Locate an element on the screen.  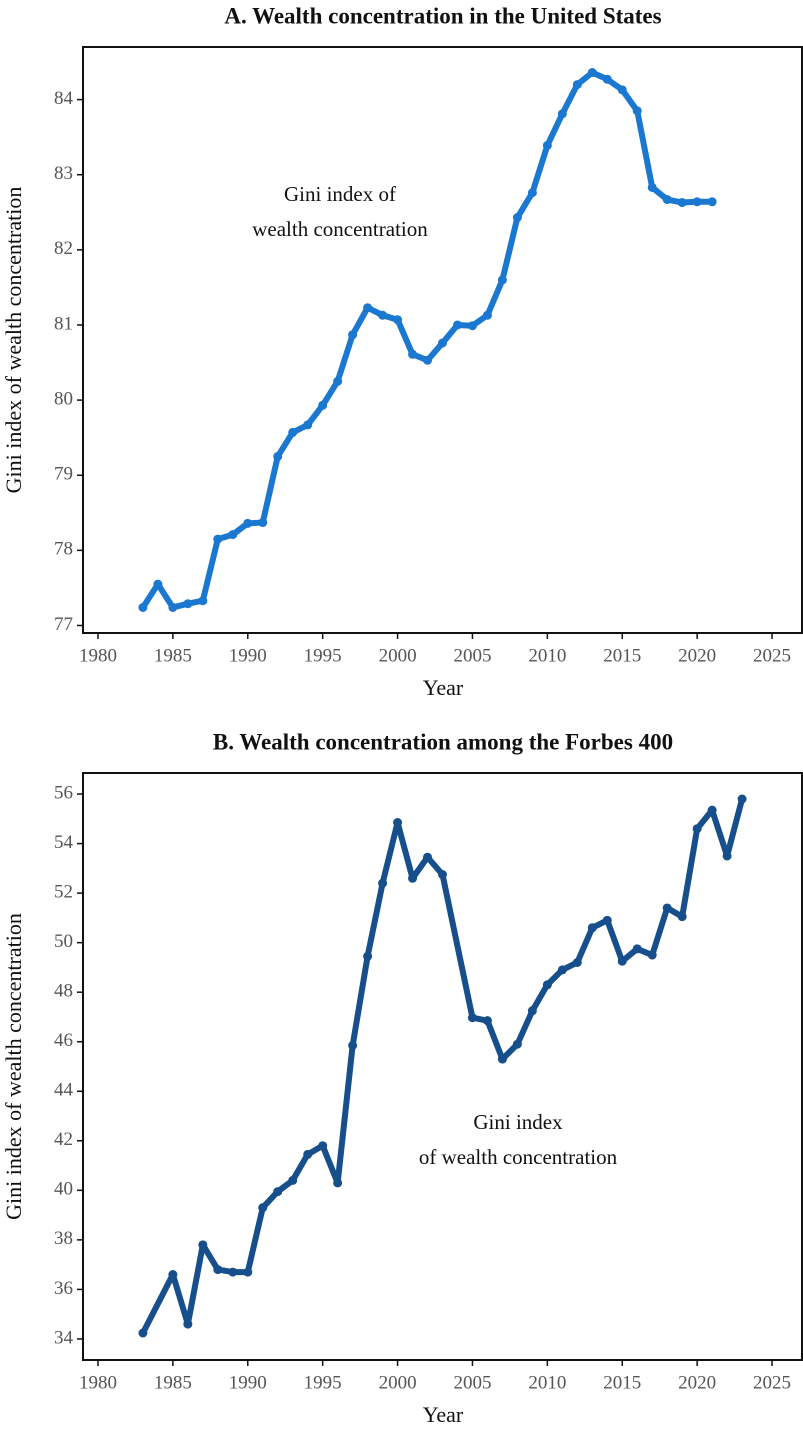
x-tick-label: 2025 is located at coordinates (772, 655).